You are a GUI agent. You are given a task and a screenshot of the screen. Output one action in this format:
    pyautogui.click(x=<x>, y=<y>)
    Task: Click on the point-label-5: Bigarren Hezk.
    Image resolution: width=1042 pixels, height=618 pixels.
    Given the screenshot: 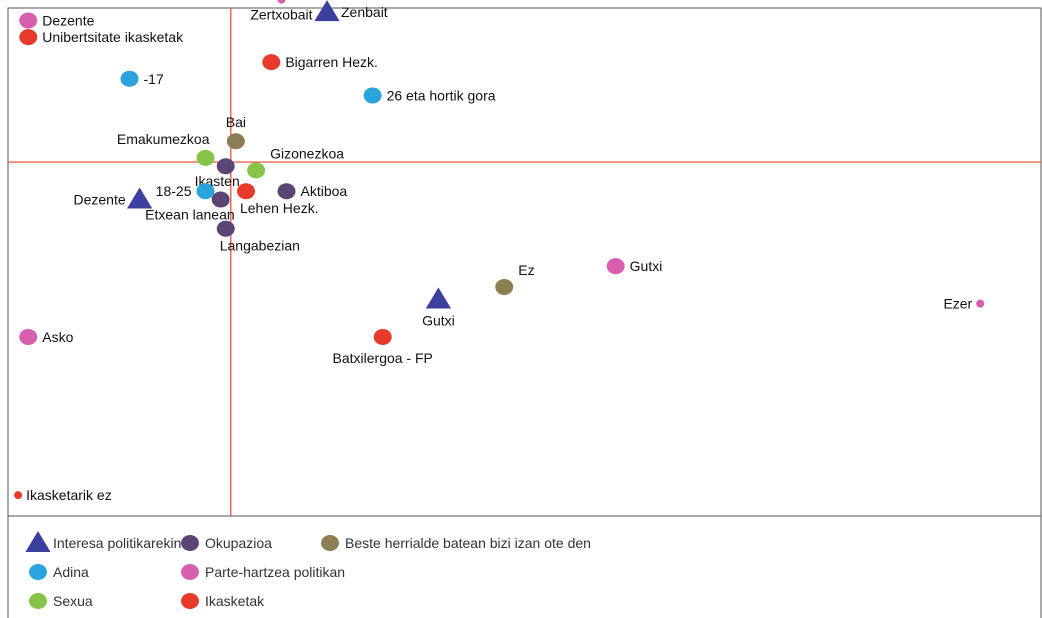 What is the action you would take?
    pyautogui.click(x=331, y=62)
    